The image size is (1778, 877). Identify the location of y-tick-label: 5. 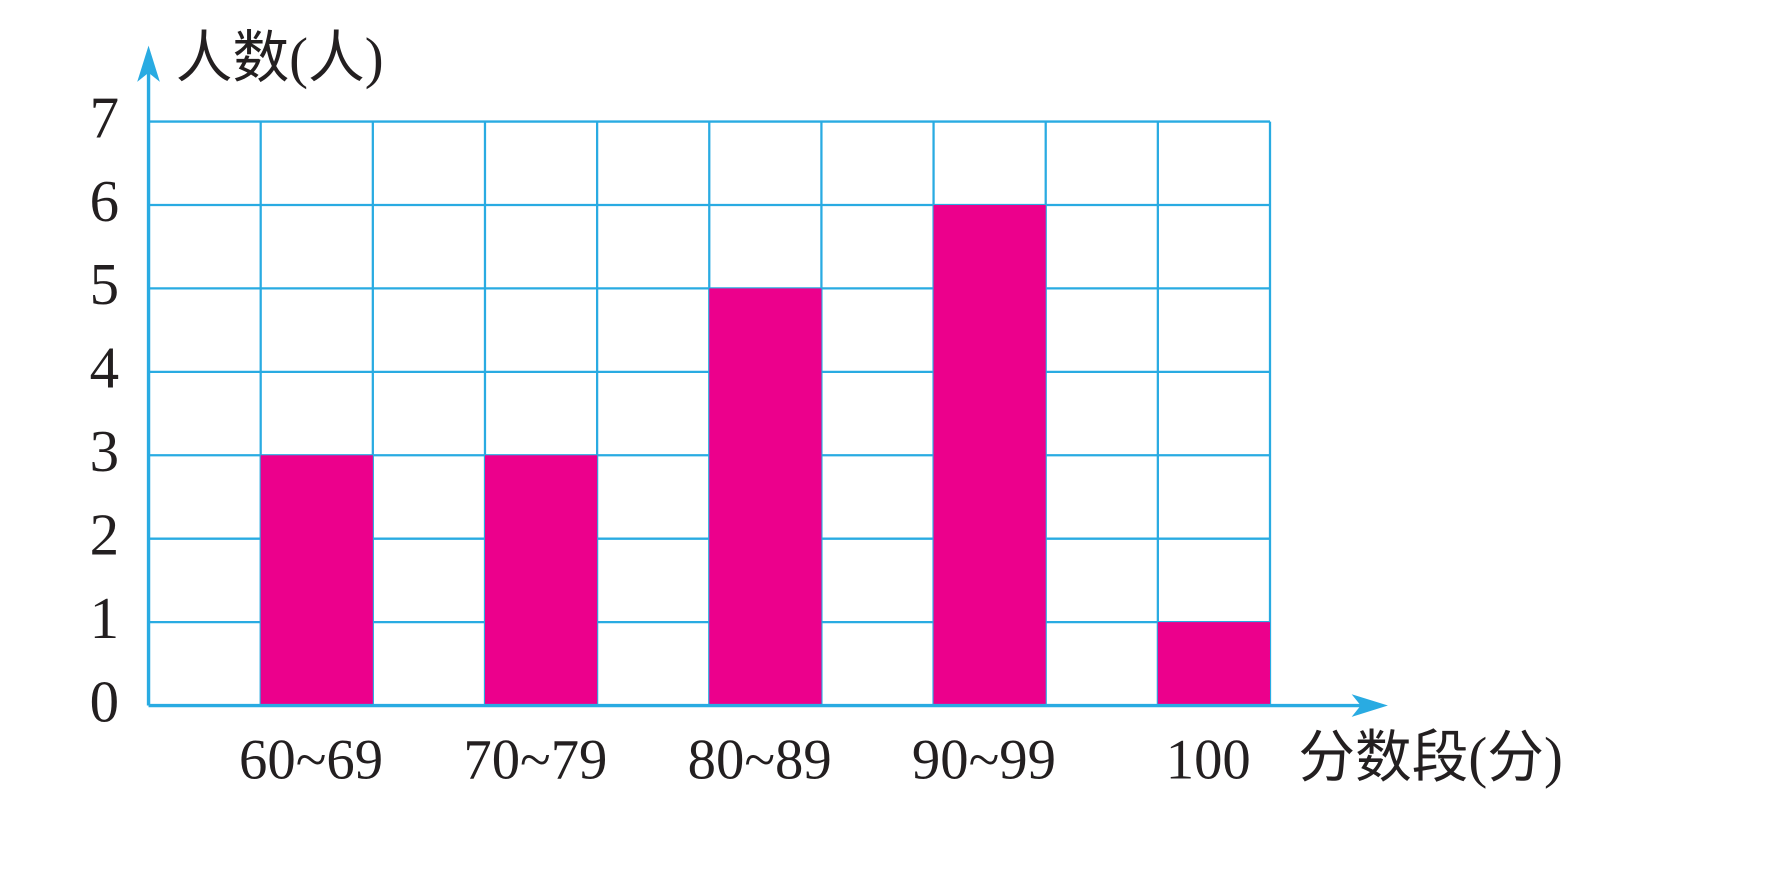
(104, 284).